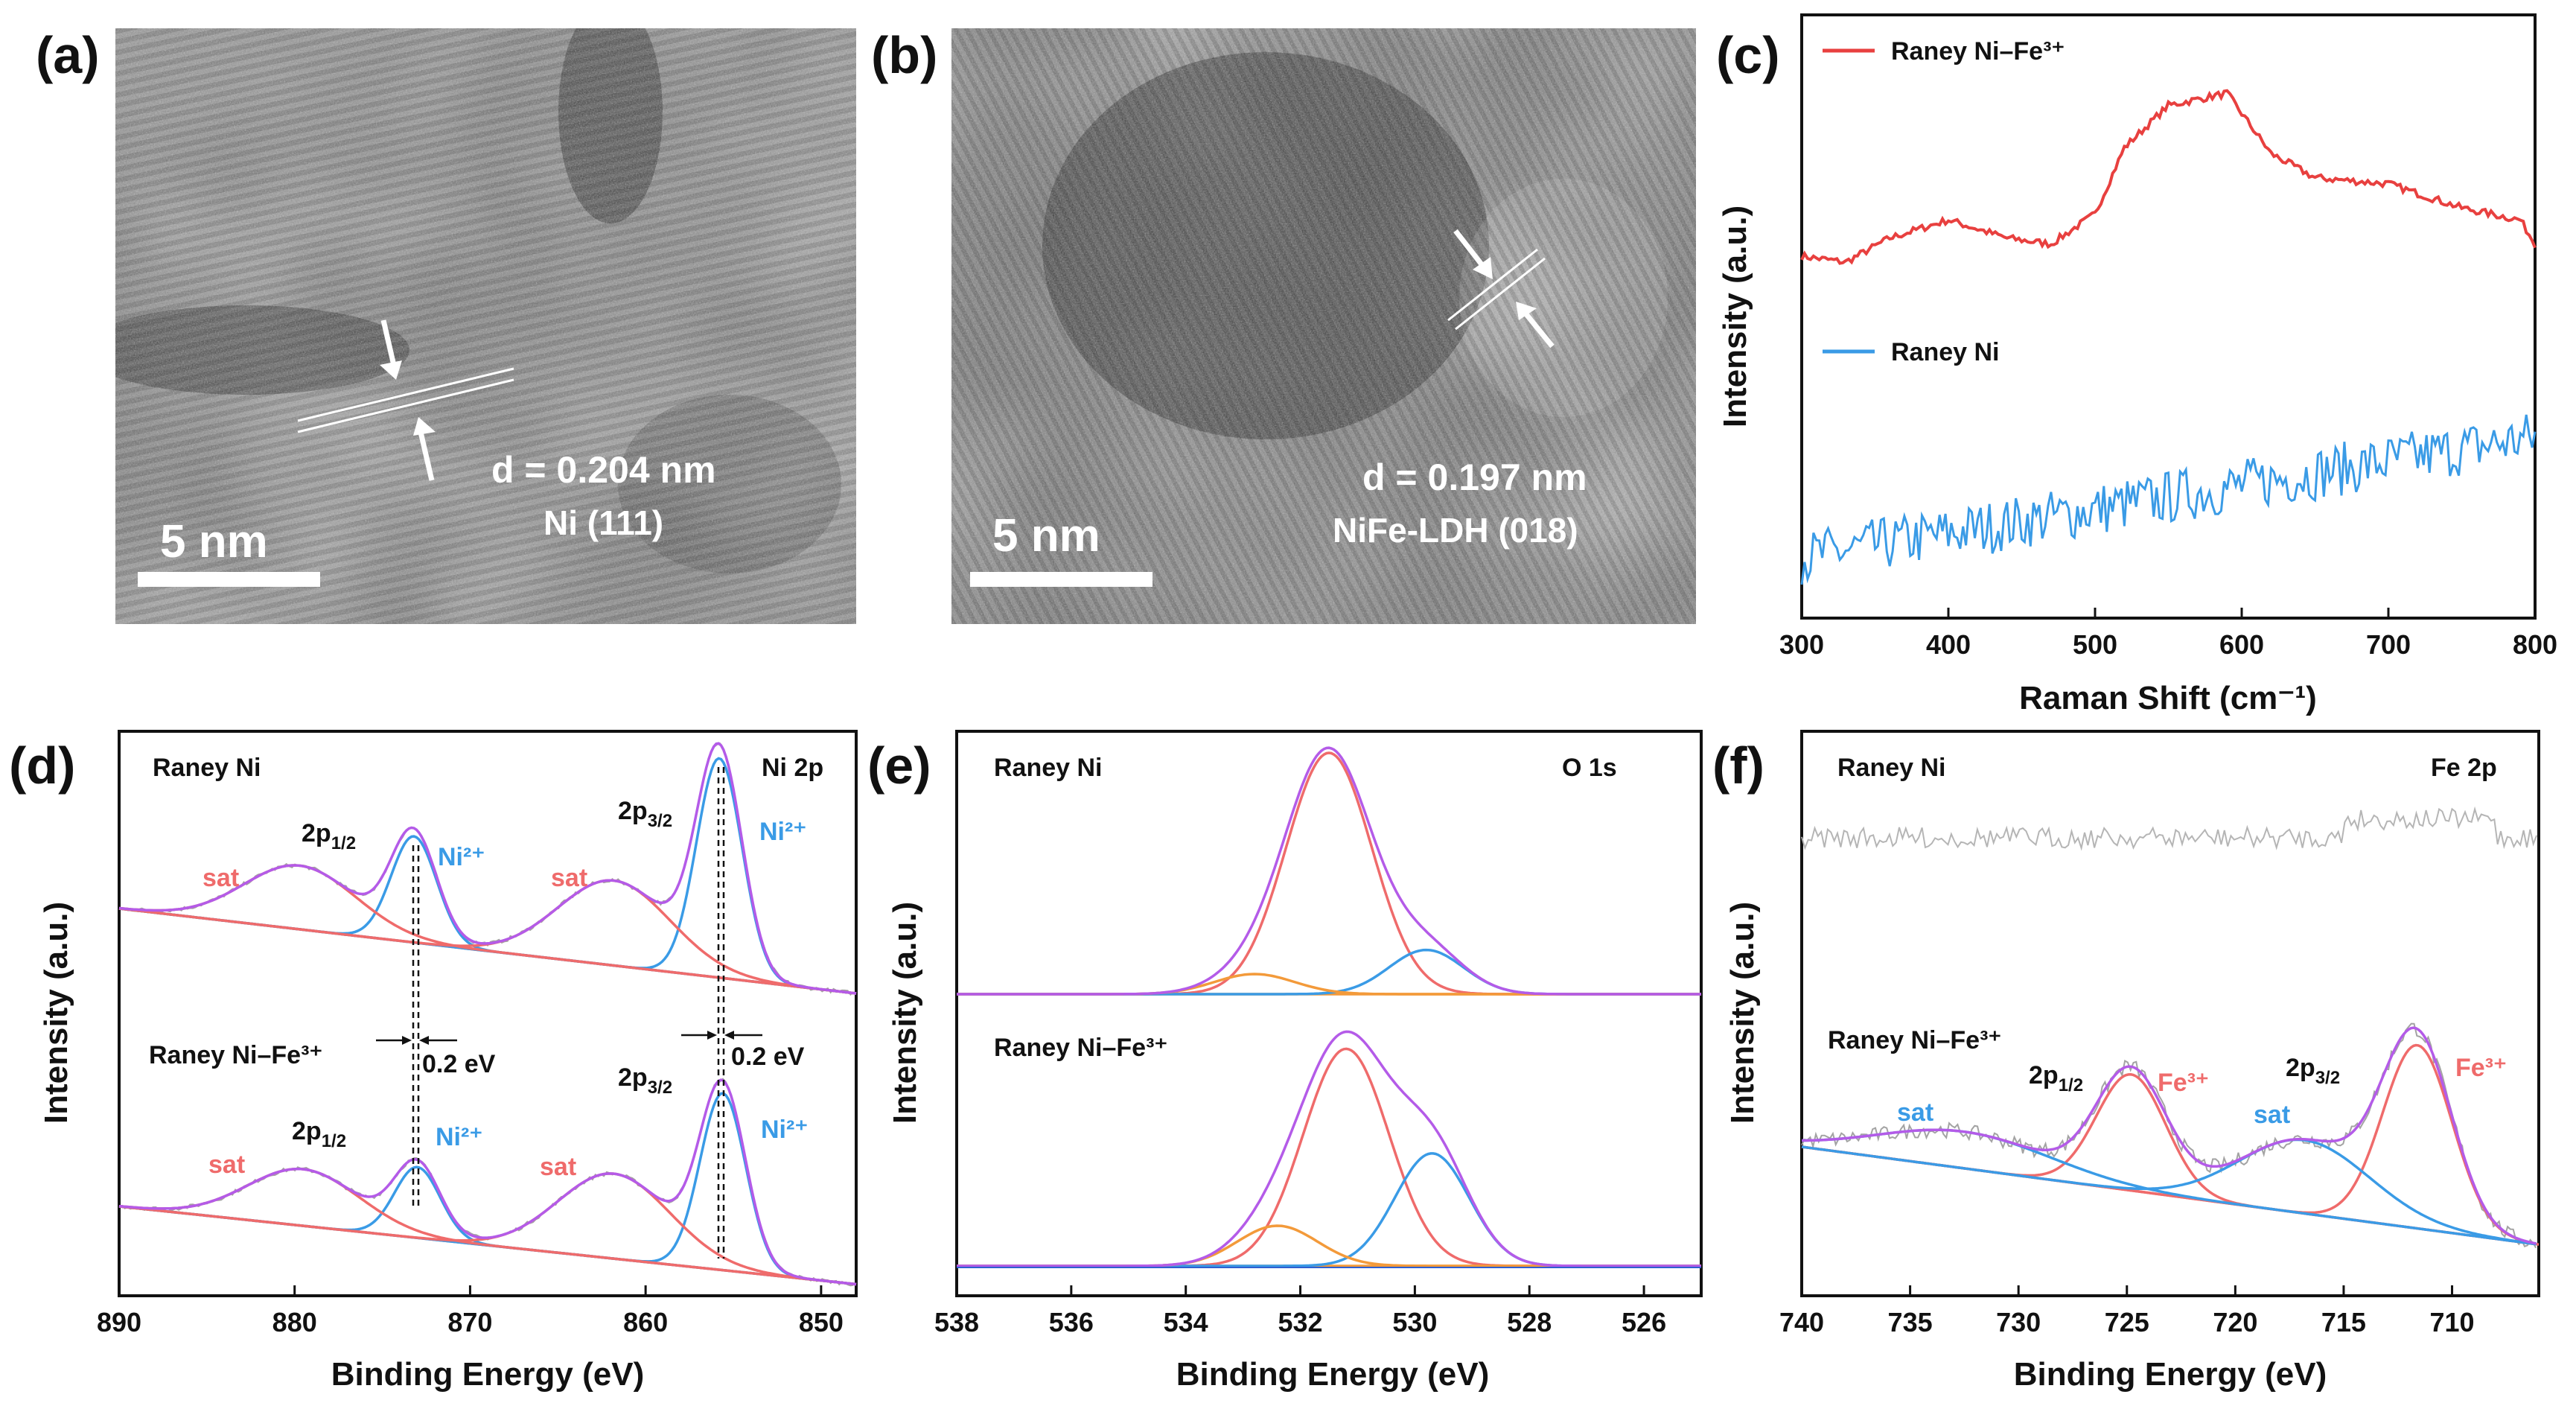 The height and width of the screenshot is (1403, 2576). What do you see at coordinates (768, 1057) in the screenshot?
I see `shift-label-d2: 0.2 eV` at bounding box center [768, 1057].